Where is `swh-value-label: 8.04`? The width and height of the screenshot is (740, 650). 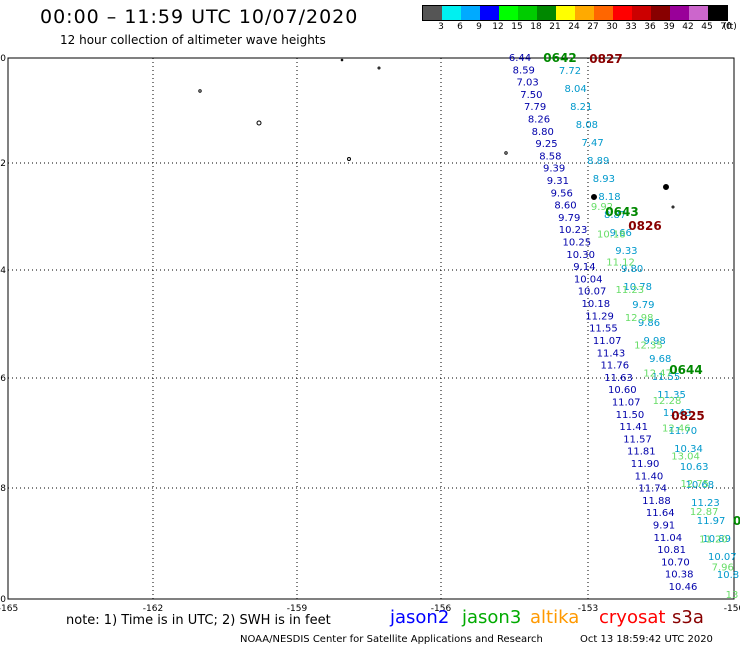 swh-value-label: 8.04 is located at coordinates (576, 89).